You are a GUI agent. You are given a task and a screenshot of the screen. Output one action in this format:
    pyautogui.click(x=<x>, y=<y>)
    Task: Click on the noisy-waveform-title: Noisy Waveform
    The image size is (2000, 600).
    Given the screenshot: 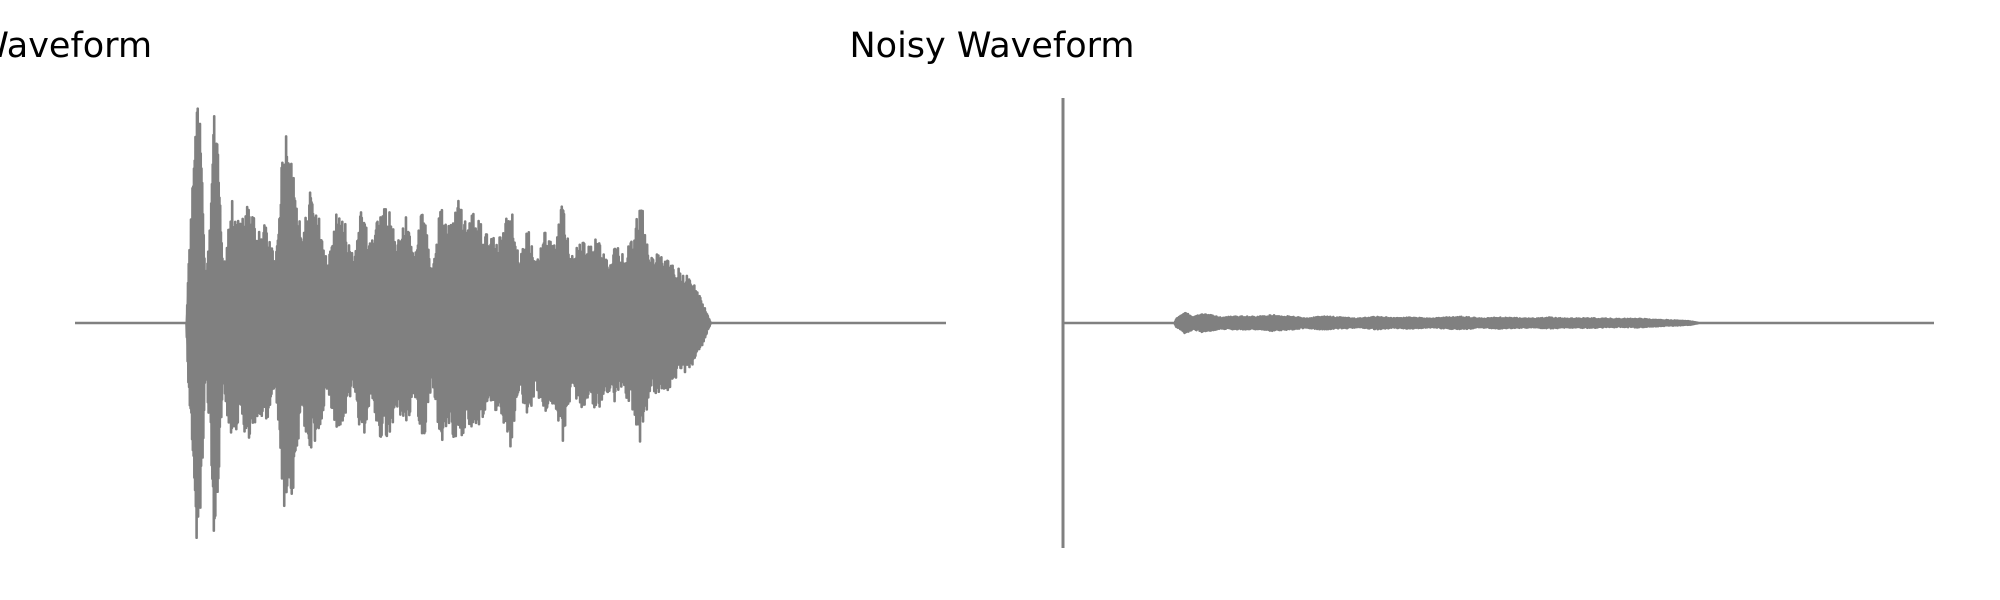 What is the action you would take?
    pyautogui.click(x=992, y=46)
    